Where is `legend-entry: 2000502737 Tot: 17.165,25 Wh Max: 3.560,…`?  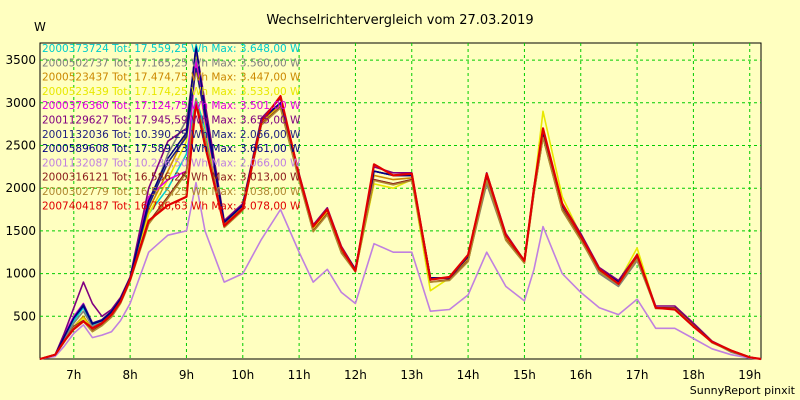
legend-entry: 2000502737 Tot: 17.165,25 Wh Max: 3.560,… is located at coordinates (171, 63).